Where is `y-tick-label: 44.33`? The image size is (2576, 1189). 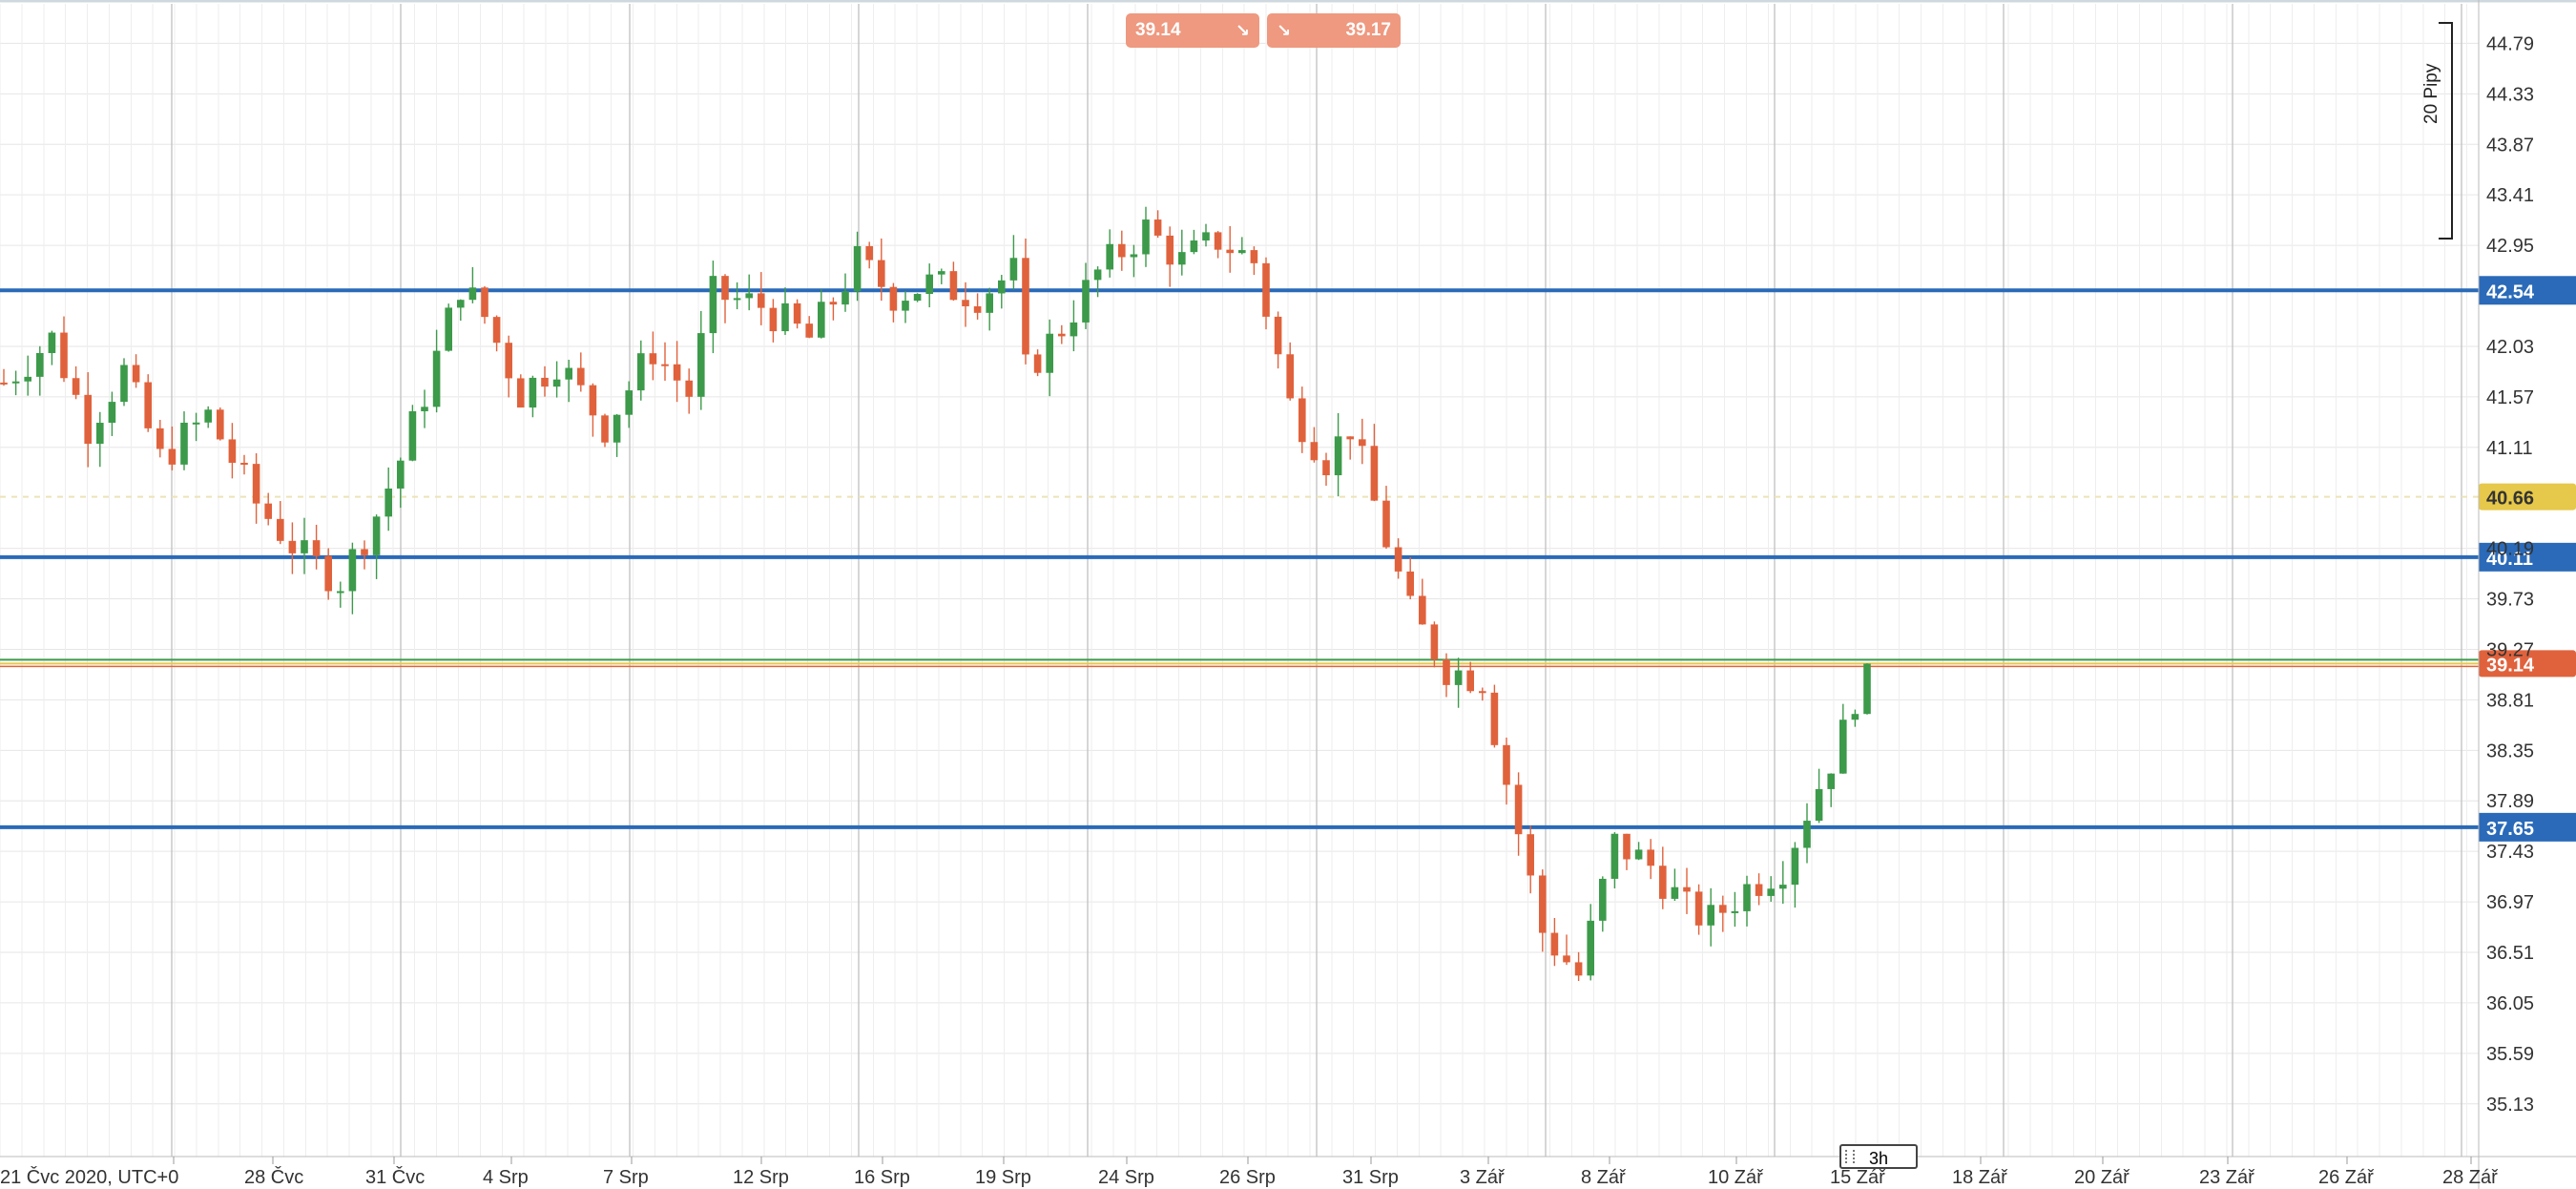
y-tick-label: 44.33 is located at coordinates (2510, 94).